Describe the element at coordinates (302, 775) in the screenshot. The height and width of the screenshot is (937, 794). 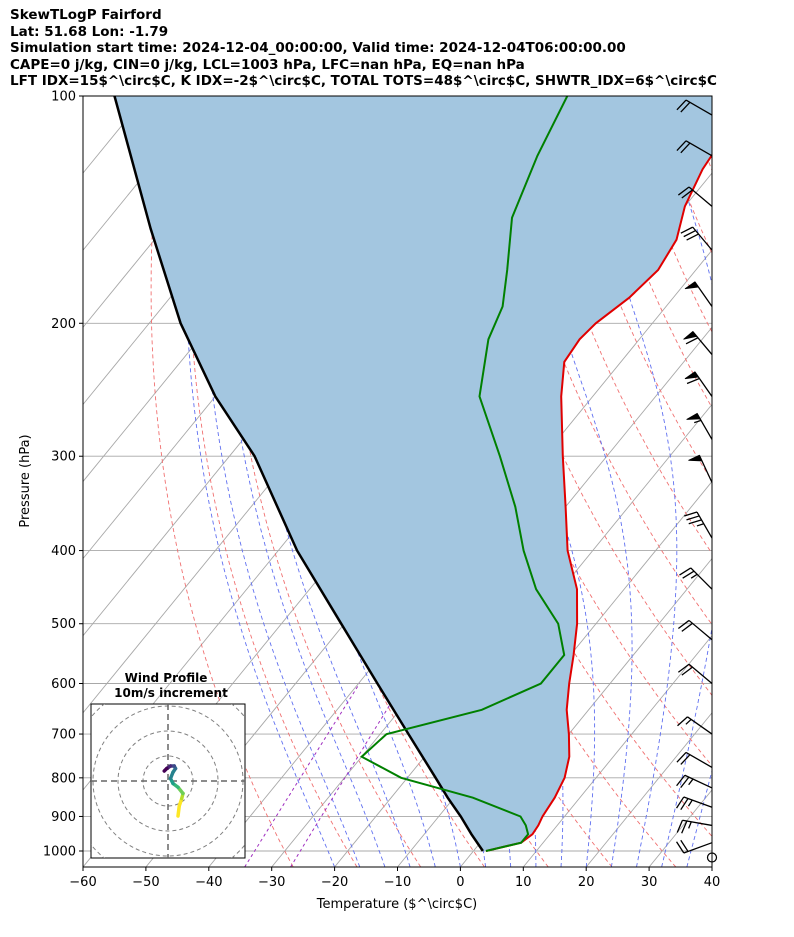
I see `mixing-ratio-line` at that location.